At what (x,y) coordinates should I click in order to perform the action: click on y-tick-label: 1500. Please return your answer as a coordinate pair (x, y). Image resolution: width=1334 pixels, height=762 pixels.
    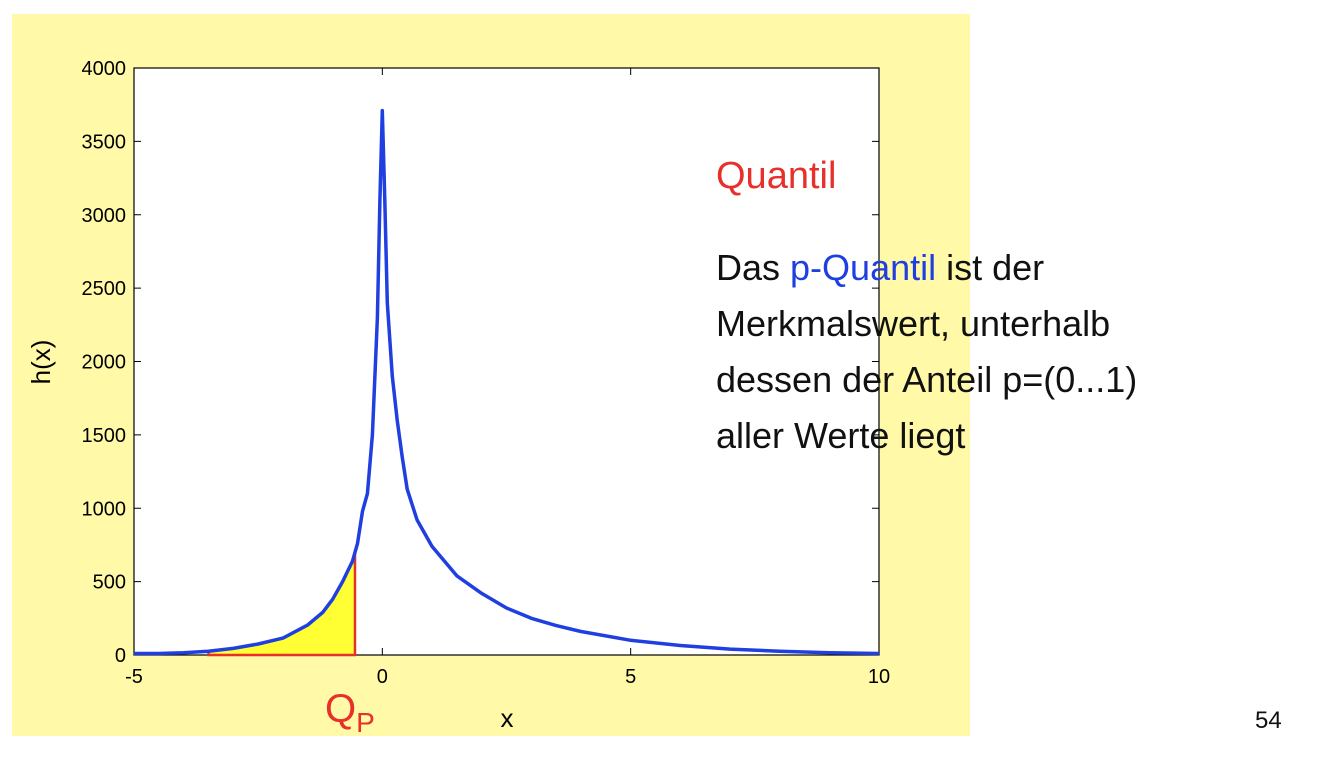
    Looking at the image, I should click on (104, 436).